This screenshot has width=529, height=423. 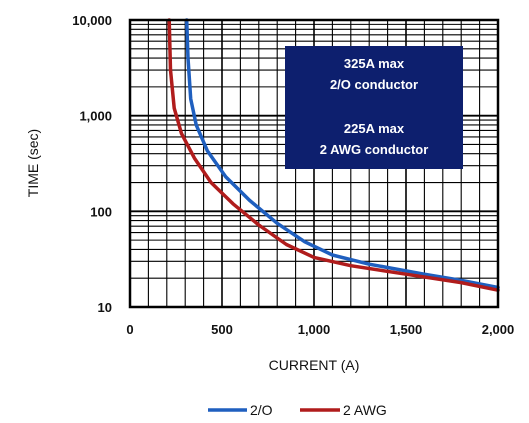 I want to click on x-axis-label: CURRENT (A), so click(x=314, y=365).